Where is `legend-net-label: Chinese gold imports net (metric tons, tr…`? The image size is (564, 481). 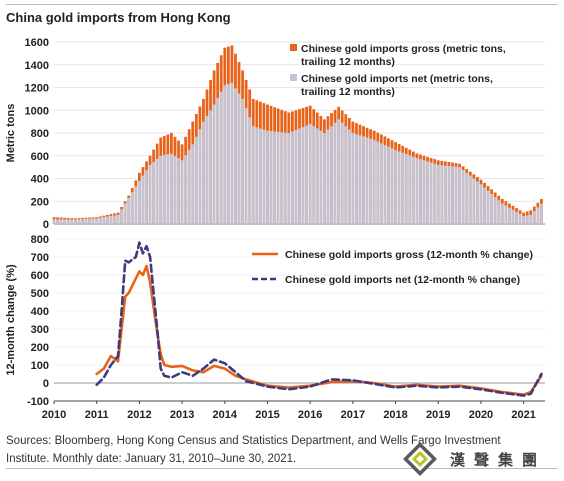
legend-net-label: Chinese gold imports net (metric tons, tr… is located at coordinates (397, 85).